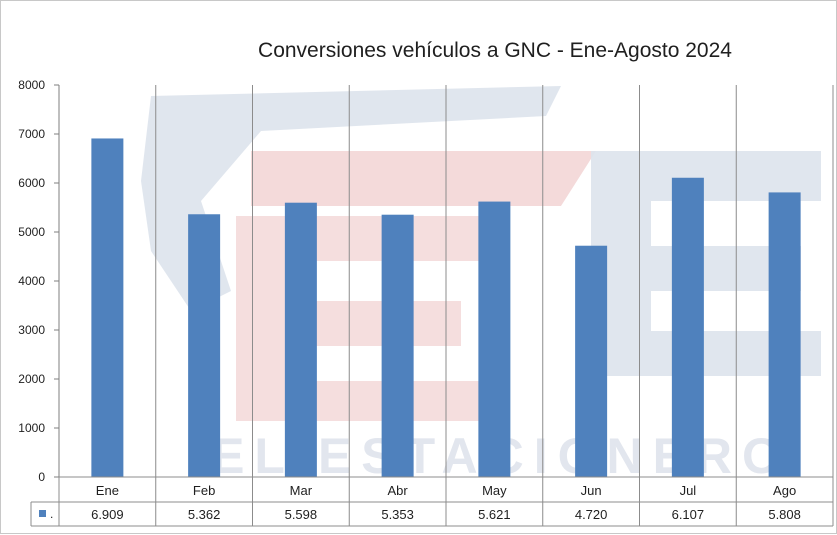 This screenshot has width=837, height=535. I want to click on data-value-label: 6.909, so click(107, 514).